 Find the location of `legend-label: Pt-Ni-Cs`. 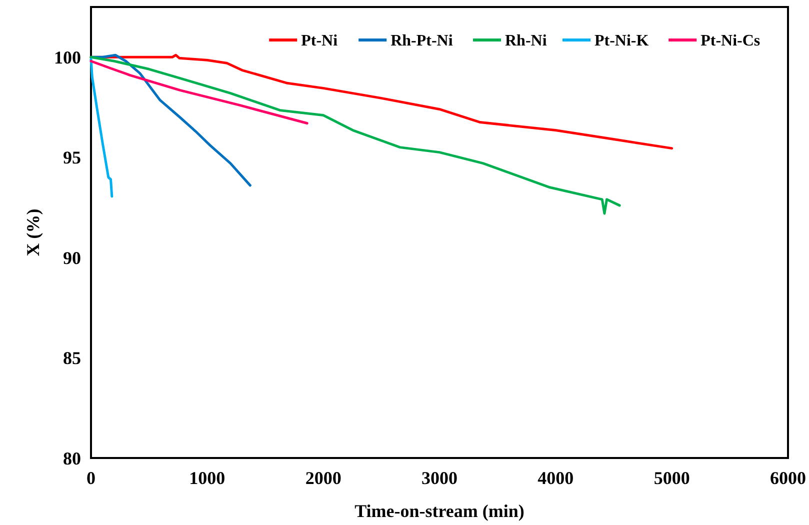

legend-label: Pt-Ni-Cs is located at coordinates (730, 41).